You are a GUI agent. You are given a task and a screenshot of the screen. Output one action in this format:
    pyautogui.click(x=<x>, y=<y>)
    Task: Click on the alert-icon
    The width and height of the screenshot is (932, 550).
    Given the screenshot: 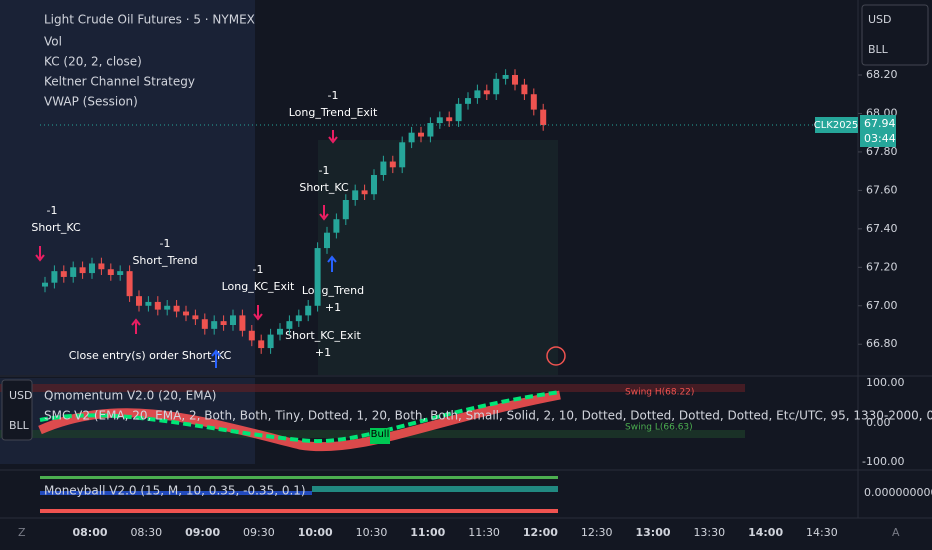 What is the action you would take?
    pyautogui.click(x=556, y=356)
    